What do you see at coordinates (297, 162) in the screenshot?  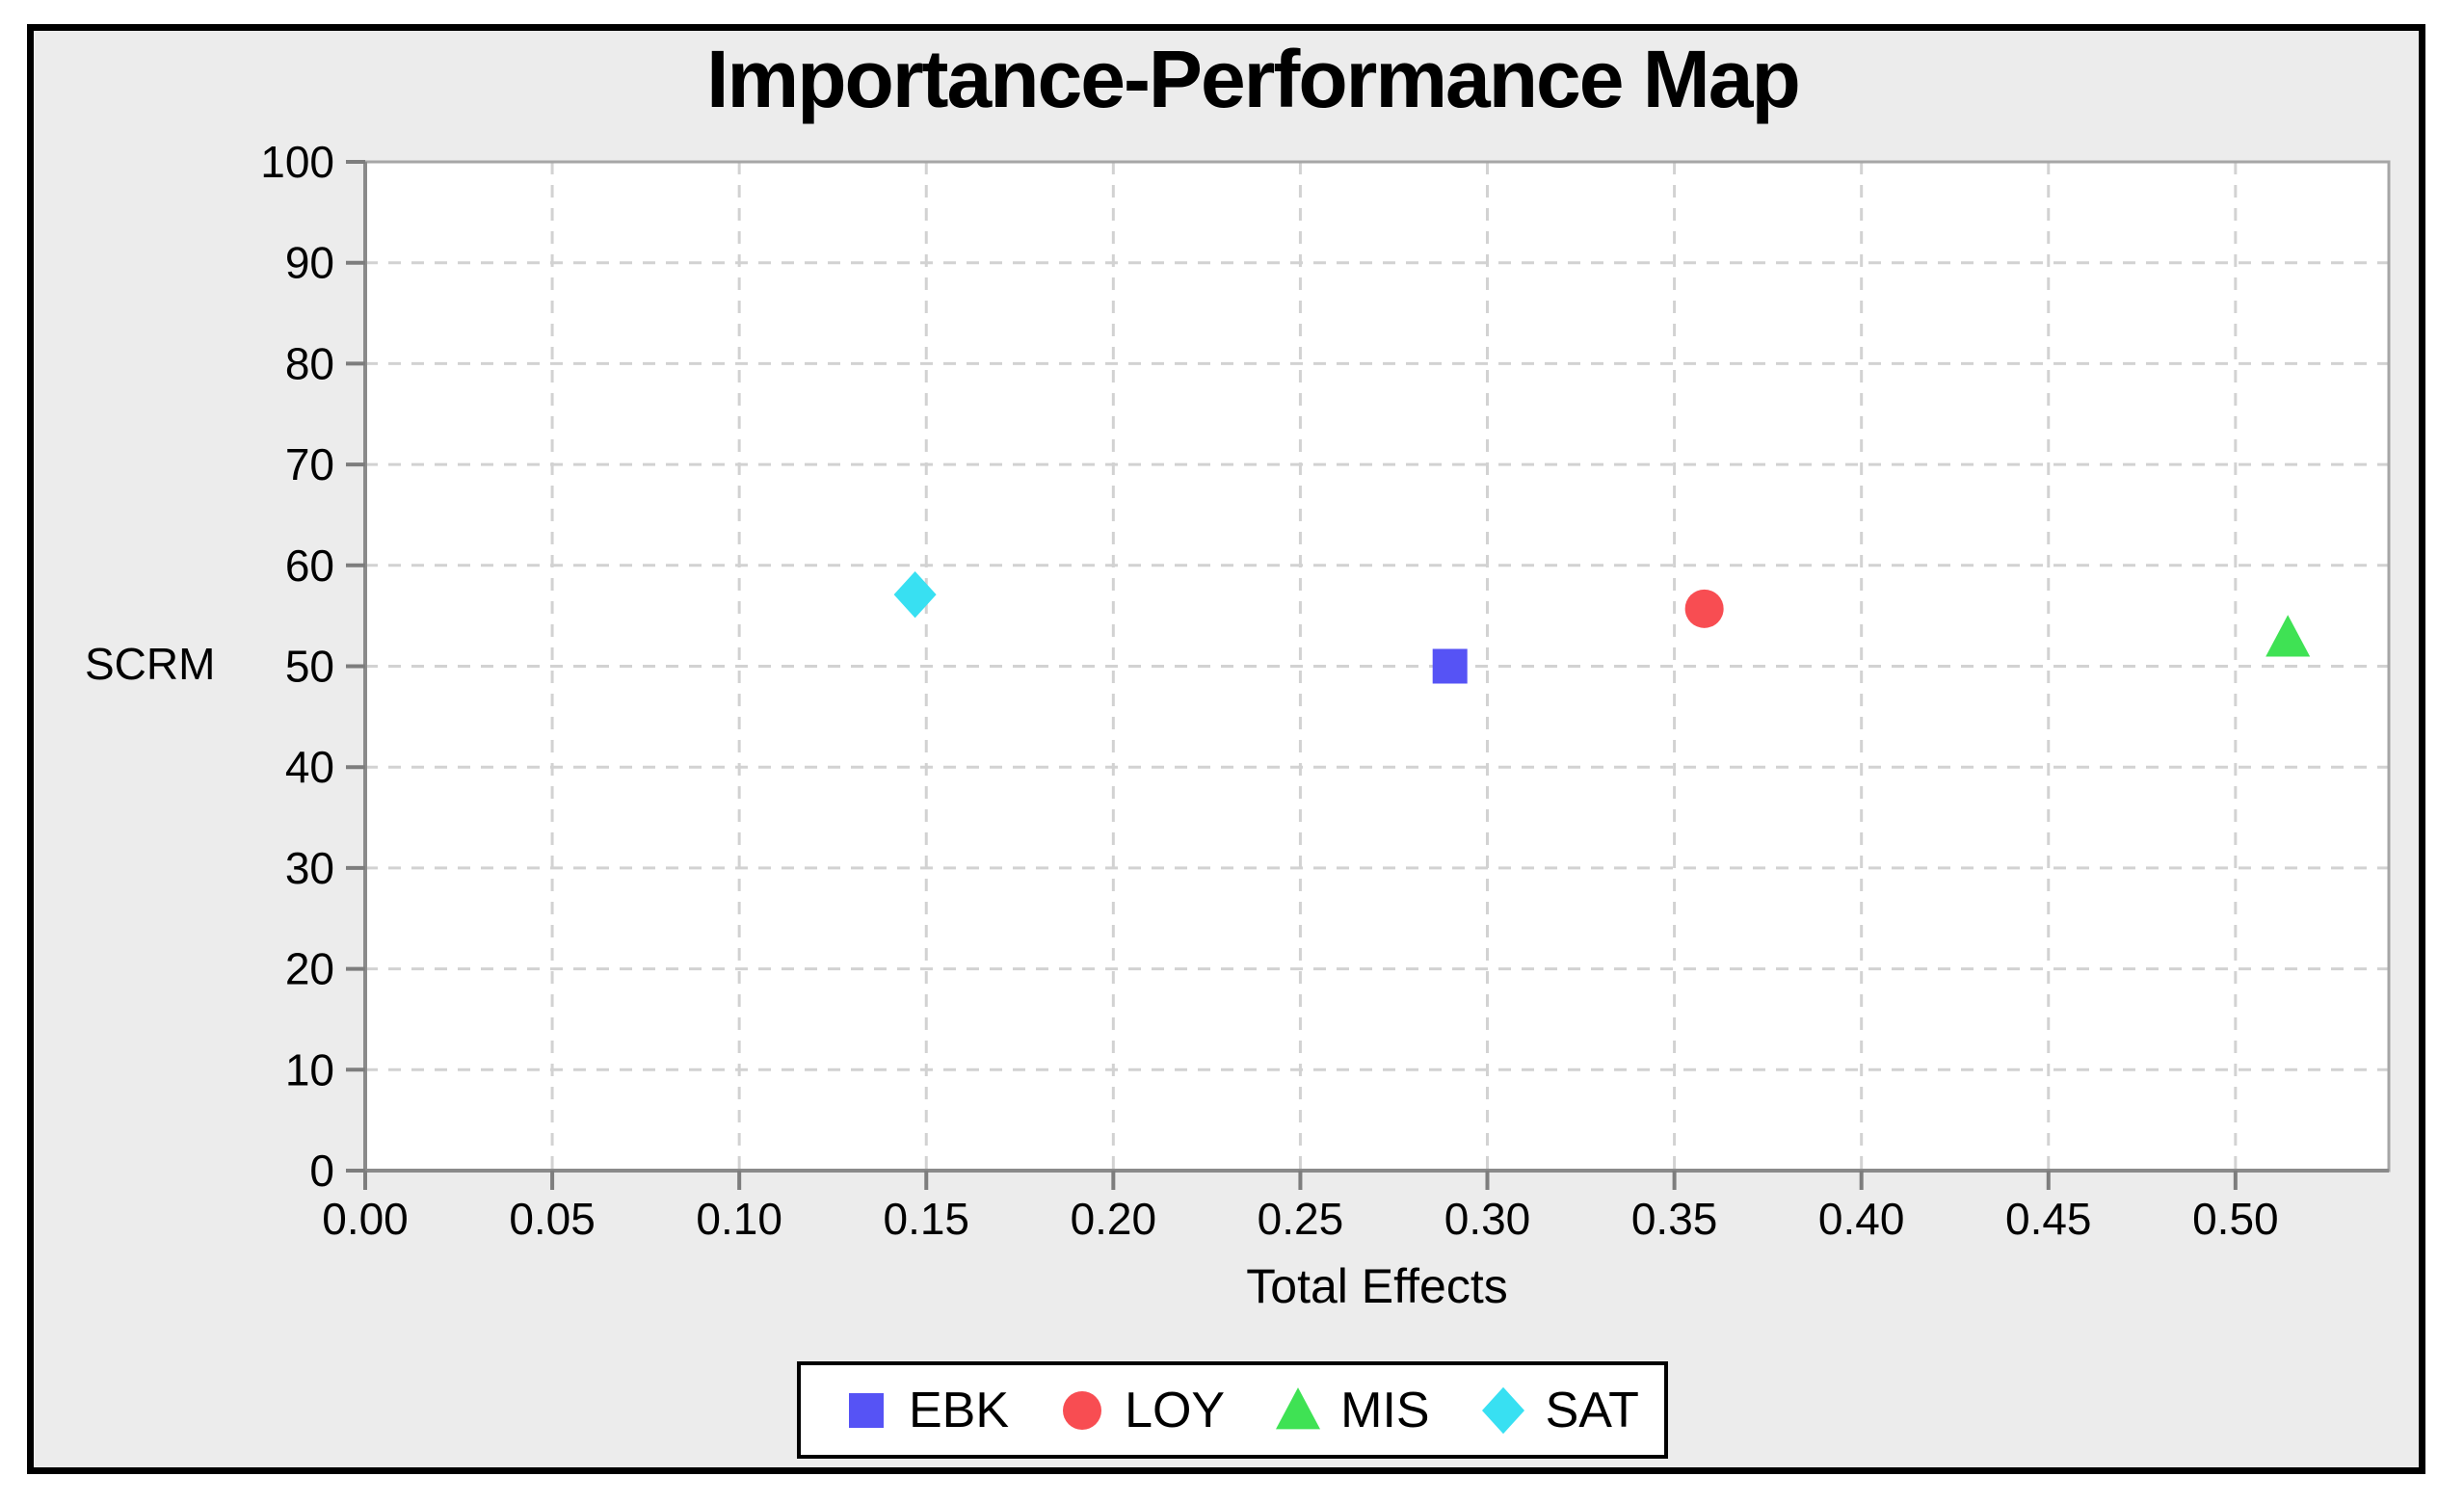 I see `y-tick-label: 100` at bounding box center [297, 162].